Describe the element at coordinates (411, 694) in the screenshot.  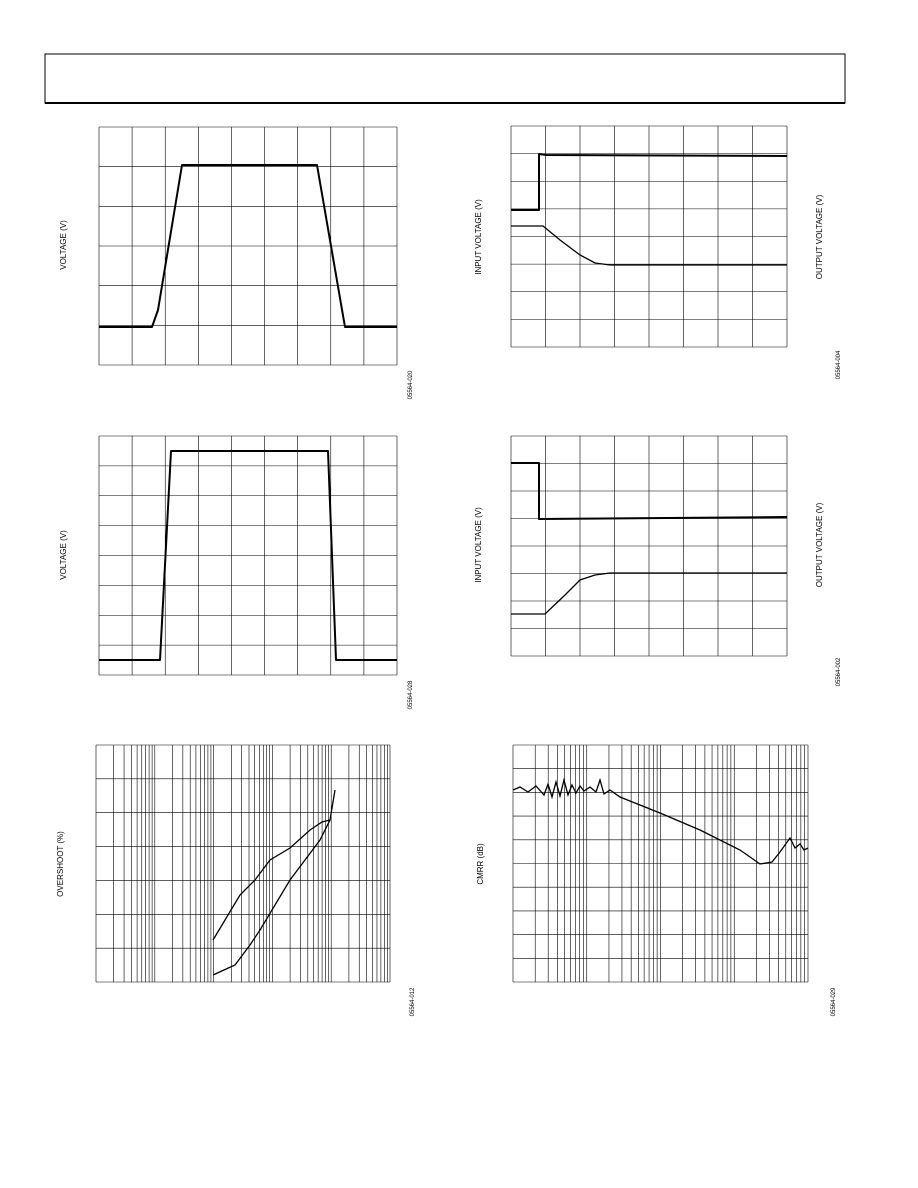
I see `figure-code: 05564-028` at that location.